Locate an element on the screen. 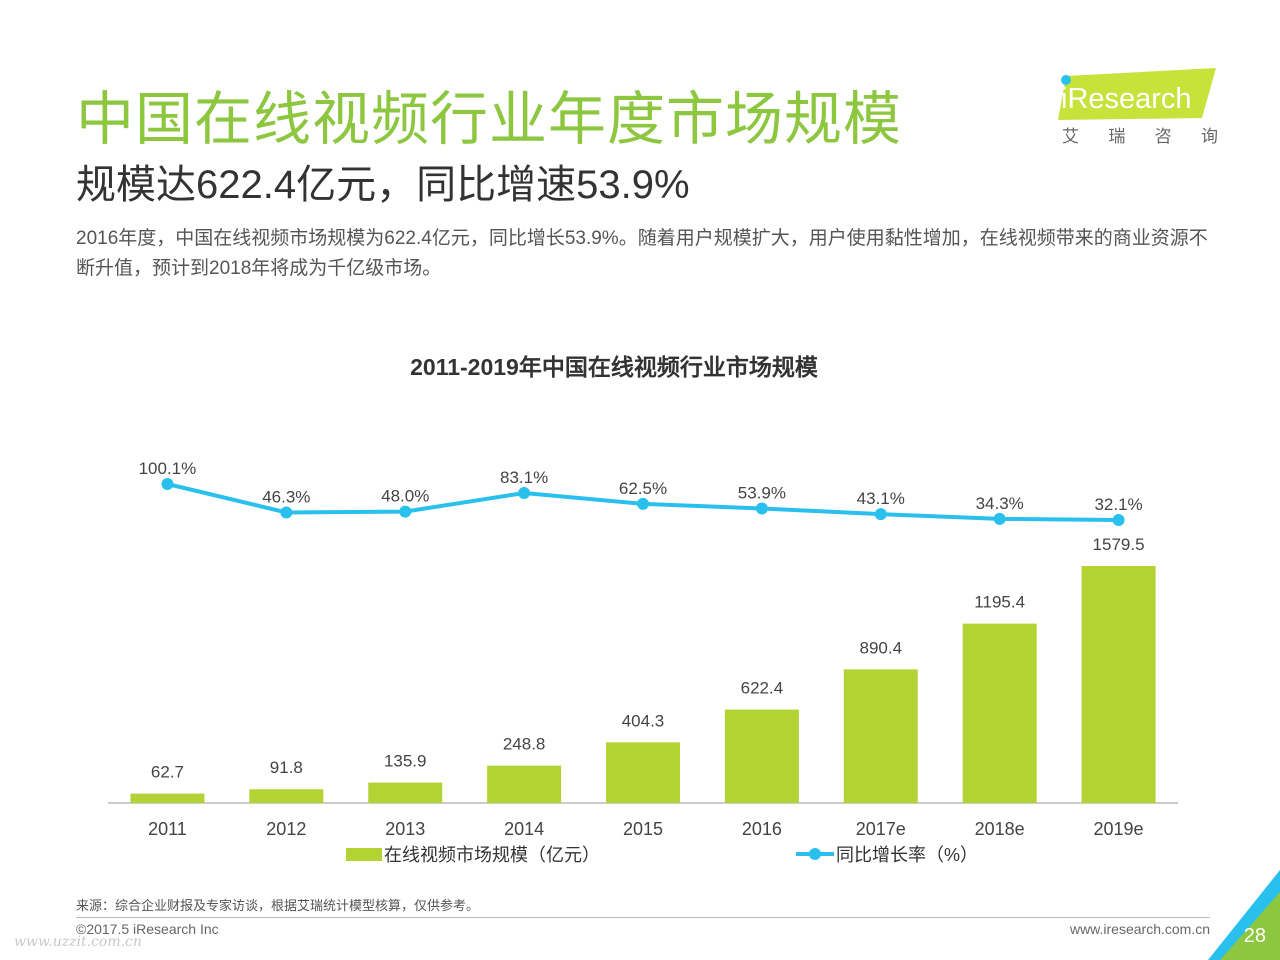 This screenshot has width=1280, height=960. bar-label-2017e: 890.4 is located at coordinates (881, 647).